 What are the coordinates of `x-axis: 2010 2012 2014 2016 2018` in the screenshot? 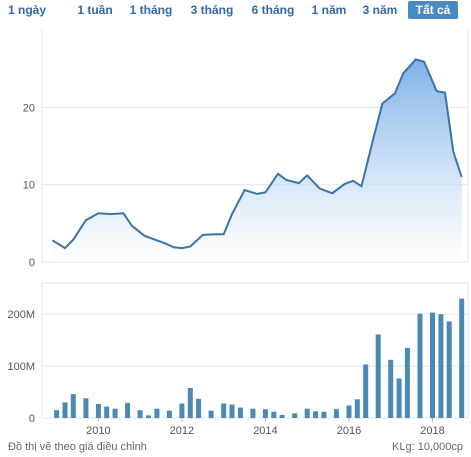 It's located at (265, 427).